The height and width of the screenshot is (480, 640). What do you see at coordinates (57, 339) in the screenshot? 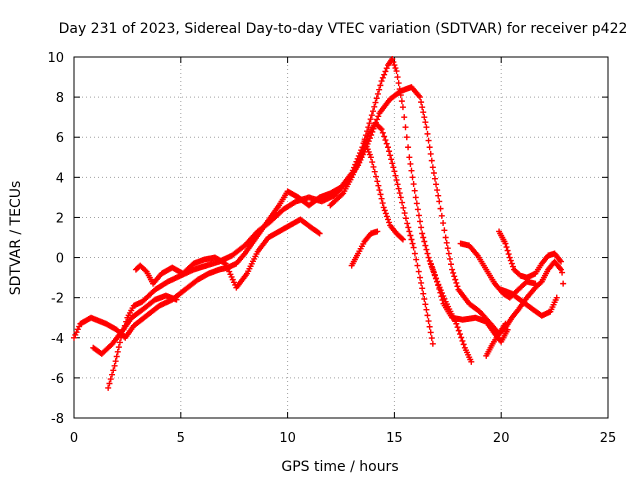
I see `y-tick-label: -4` at bounding box center [57, 339].